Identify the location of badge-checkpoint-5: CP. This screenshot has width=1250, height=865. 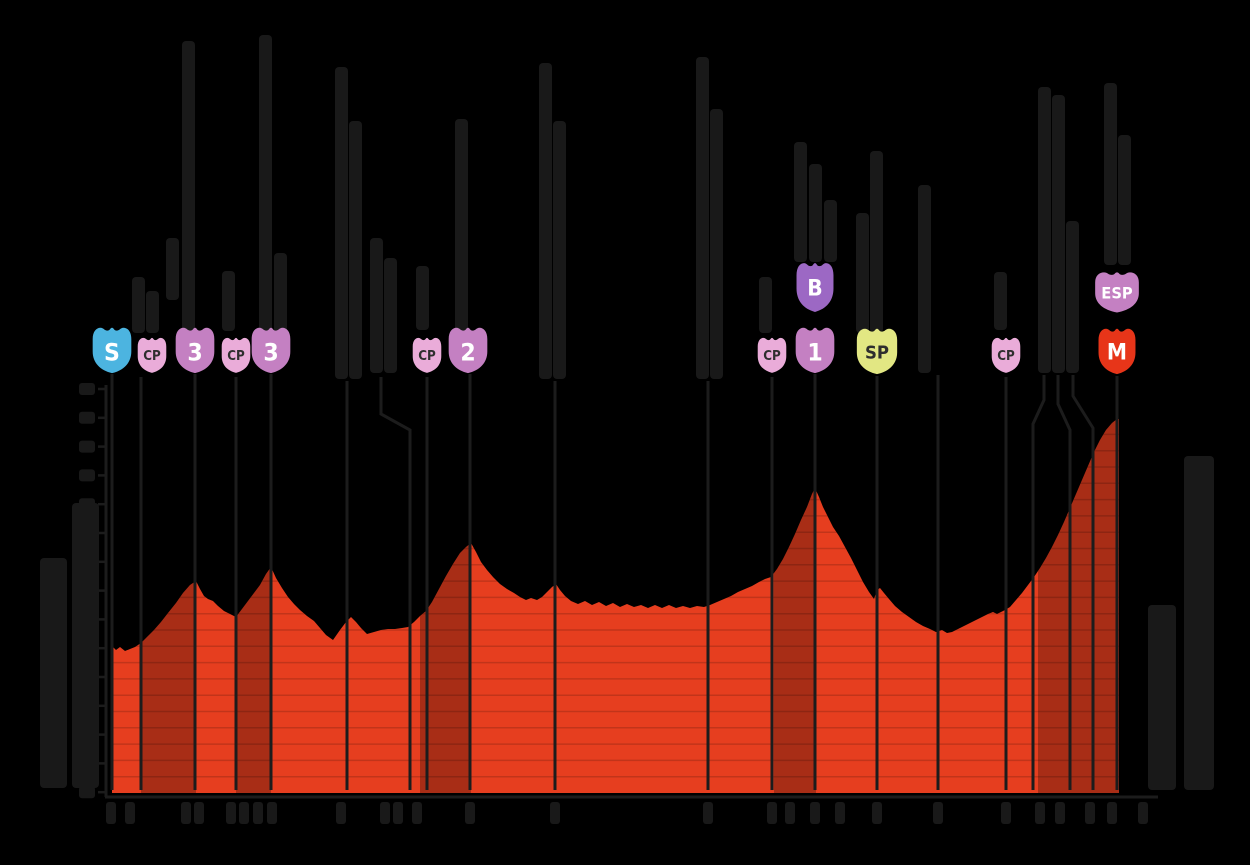
(1006, 355).